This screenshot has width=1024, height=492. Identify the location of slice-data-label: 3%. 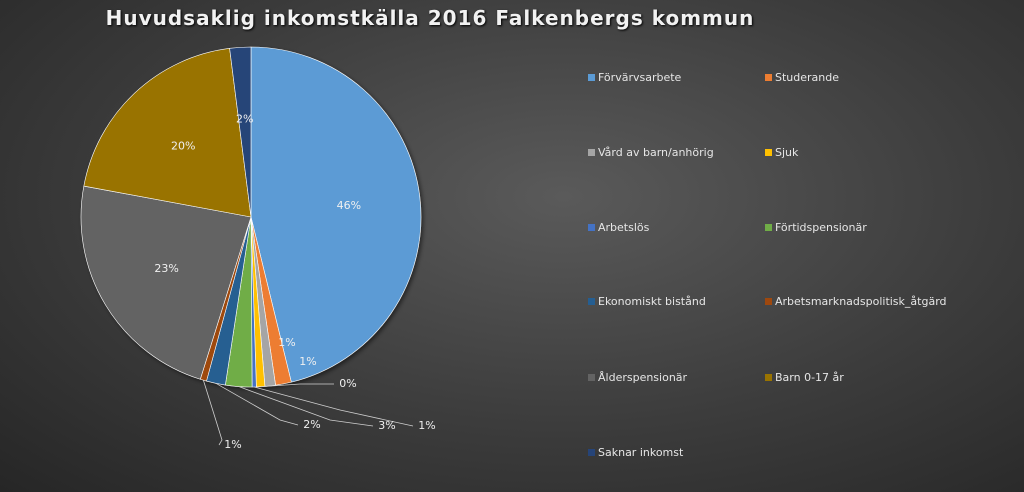
(386, 425).